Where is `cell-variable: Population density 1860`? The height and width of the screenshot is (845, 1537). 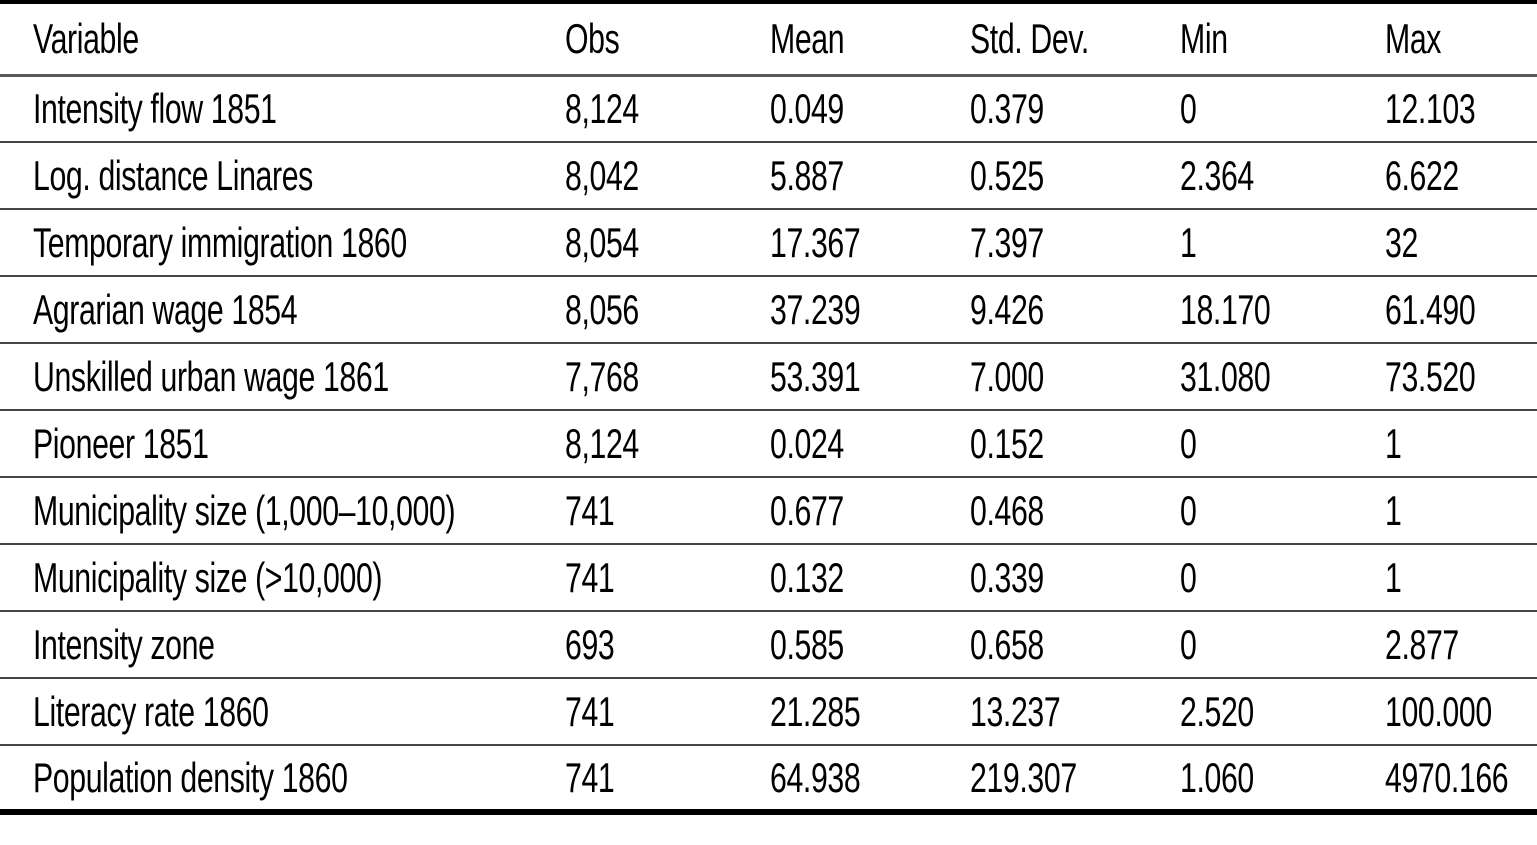
cell-variable: Population density 1860 is located at coordinates (190, 777).